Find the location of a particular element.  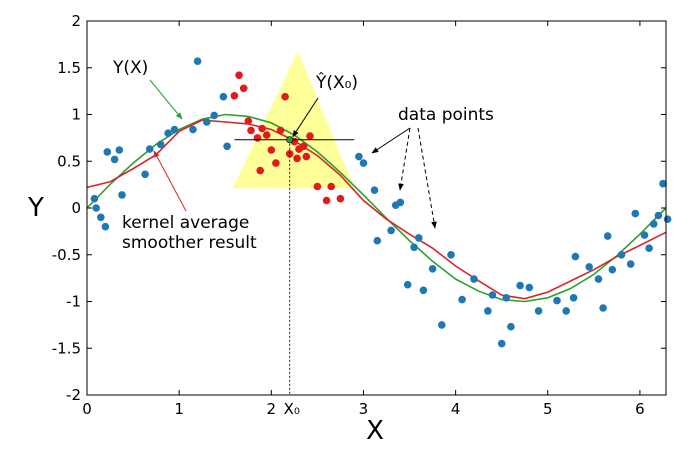

x-axis-title: X is located at coordinates (375, 431).